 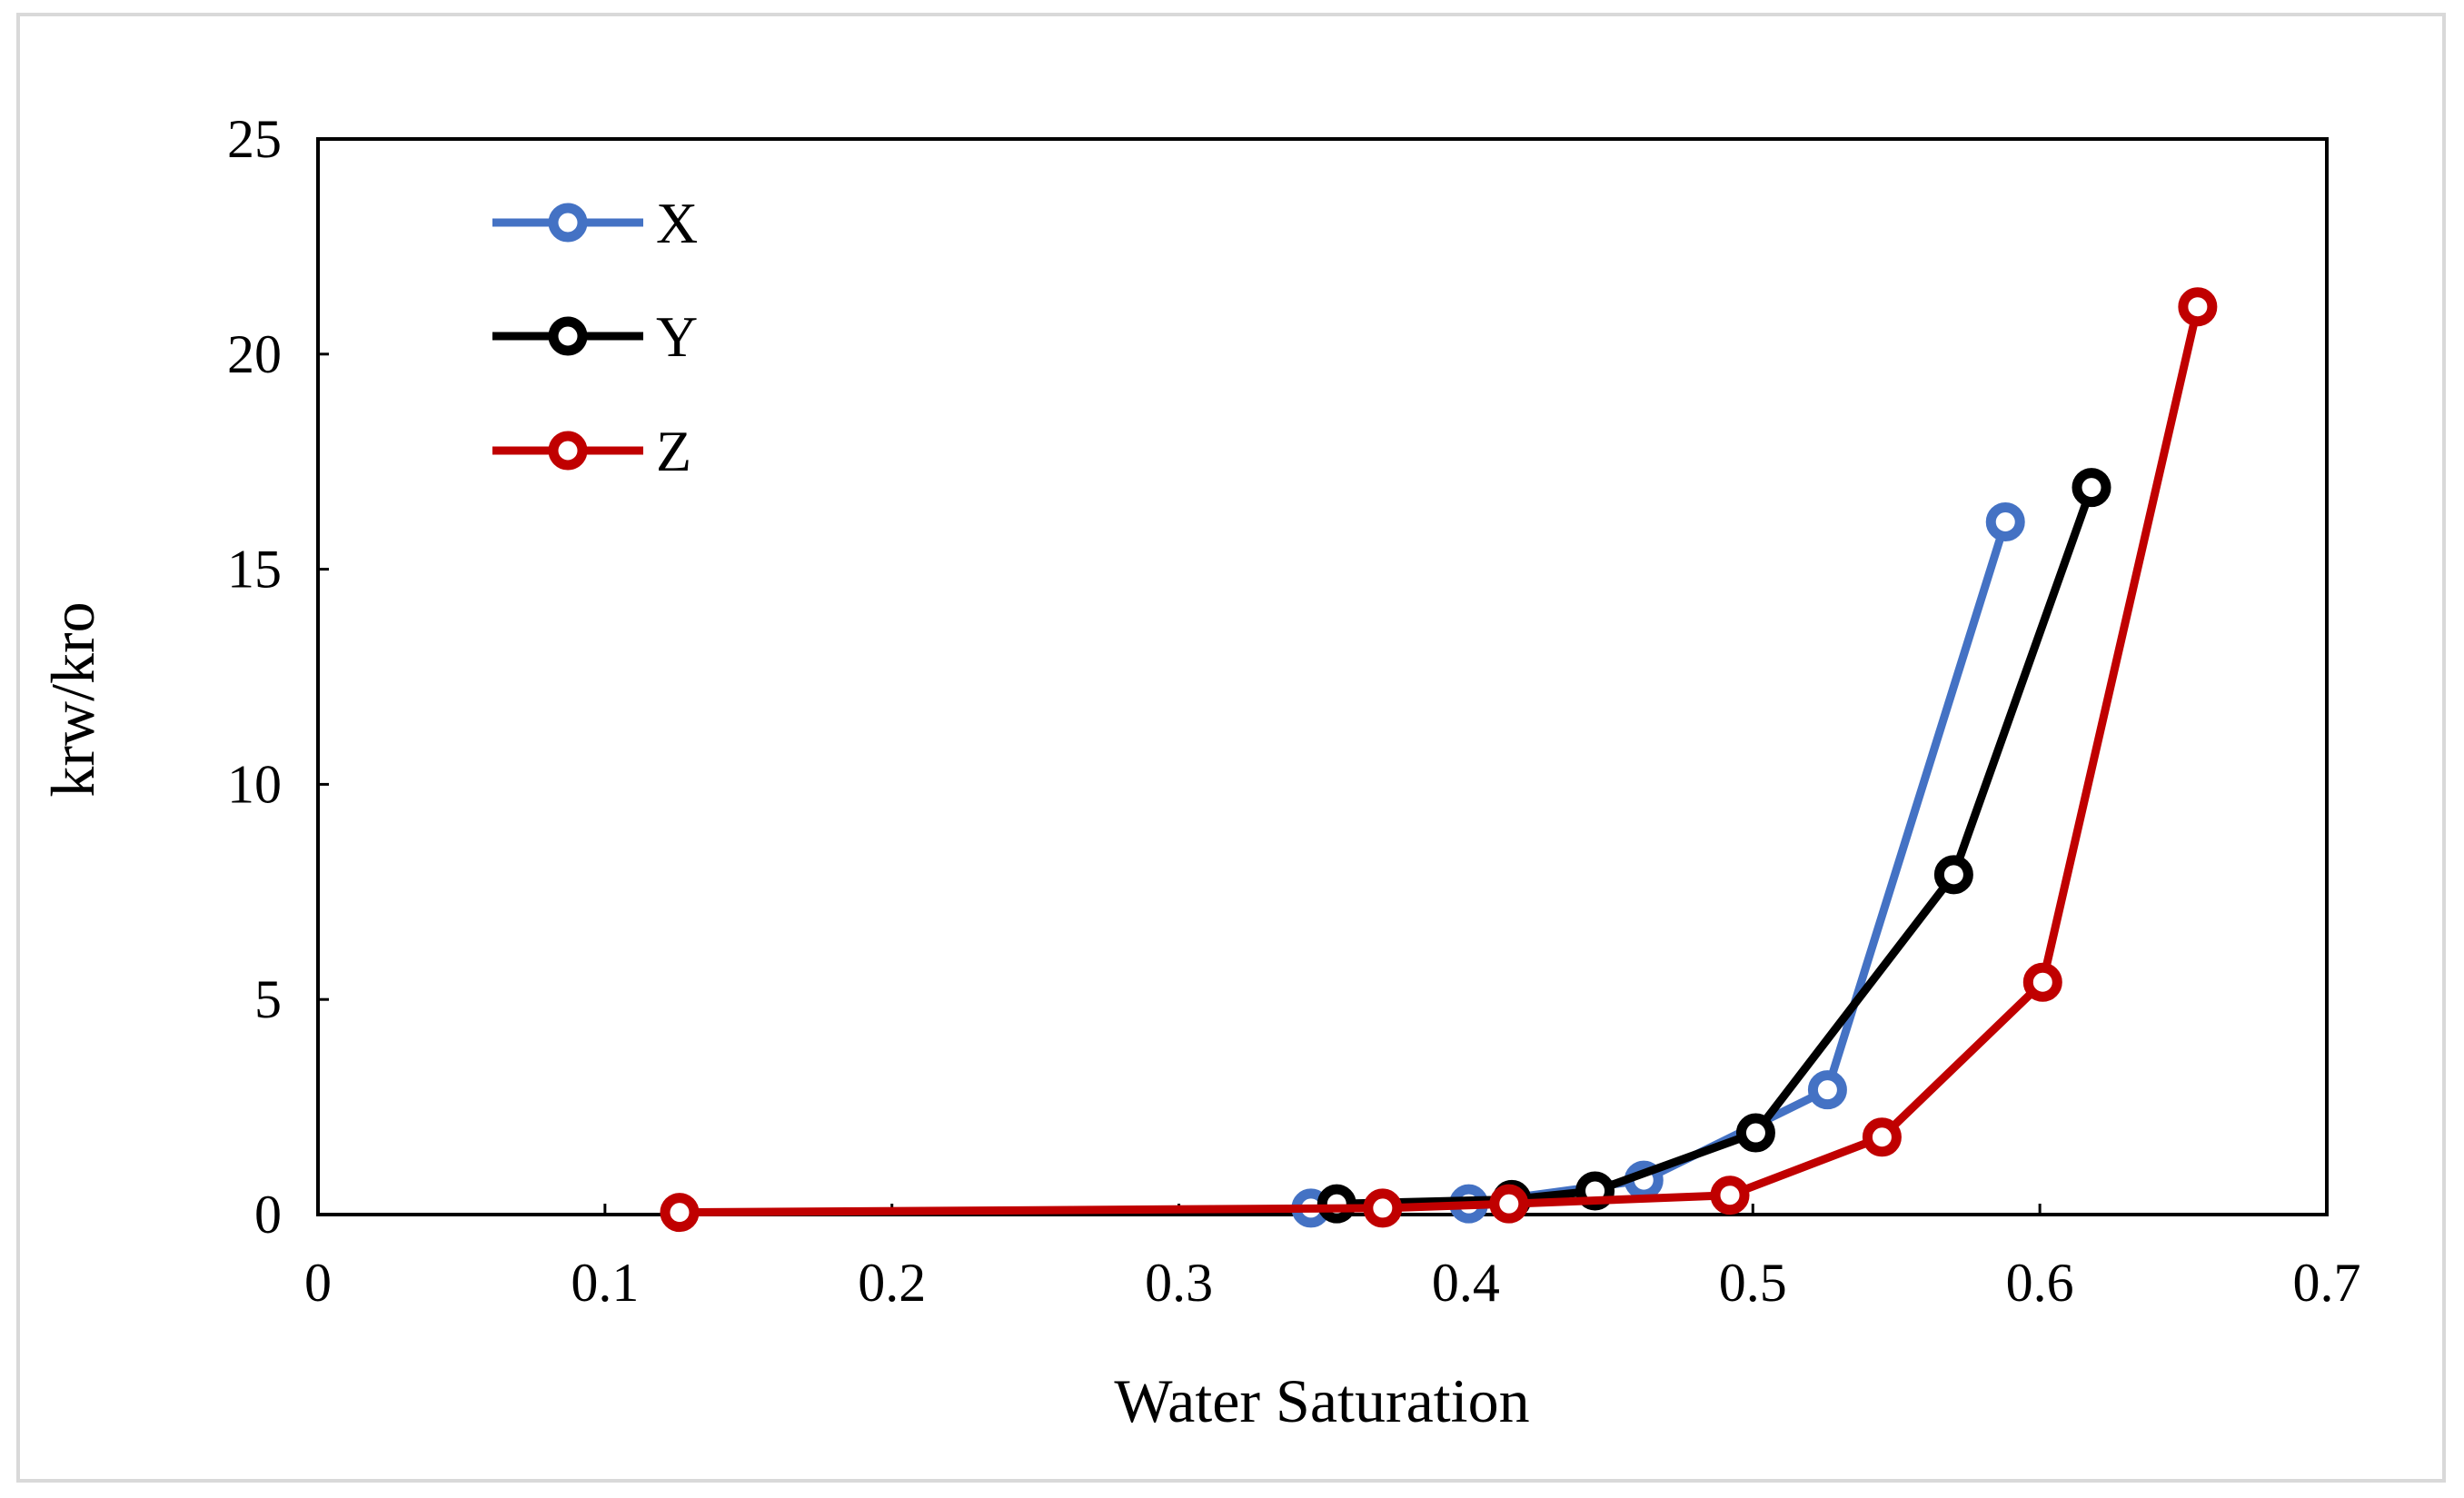 I want to click on y-axis-title: krw/kro, so click(x=72, y=699).